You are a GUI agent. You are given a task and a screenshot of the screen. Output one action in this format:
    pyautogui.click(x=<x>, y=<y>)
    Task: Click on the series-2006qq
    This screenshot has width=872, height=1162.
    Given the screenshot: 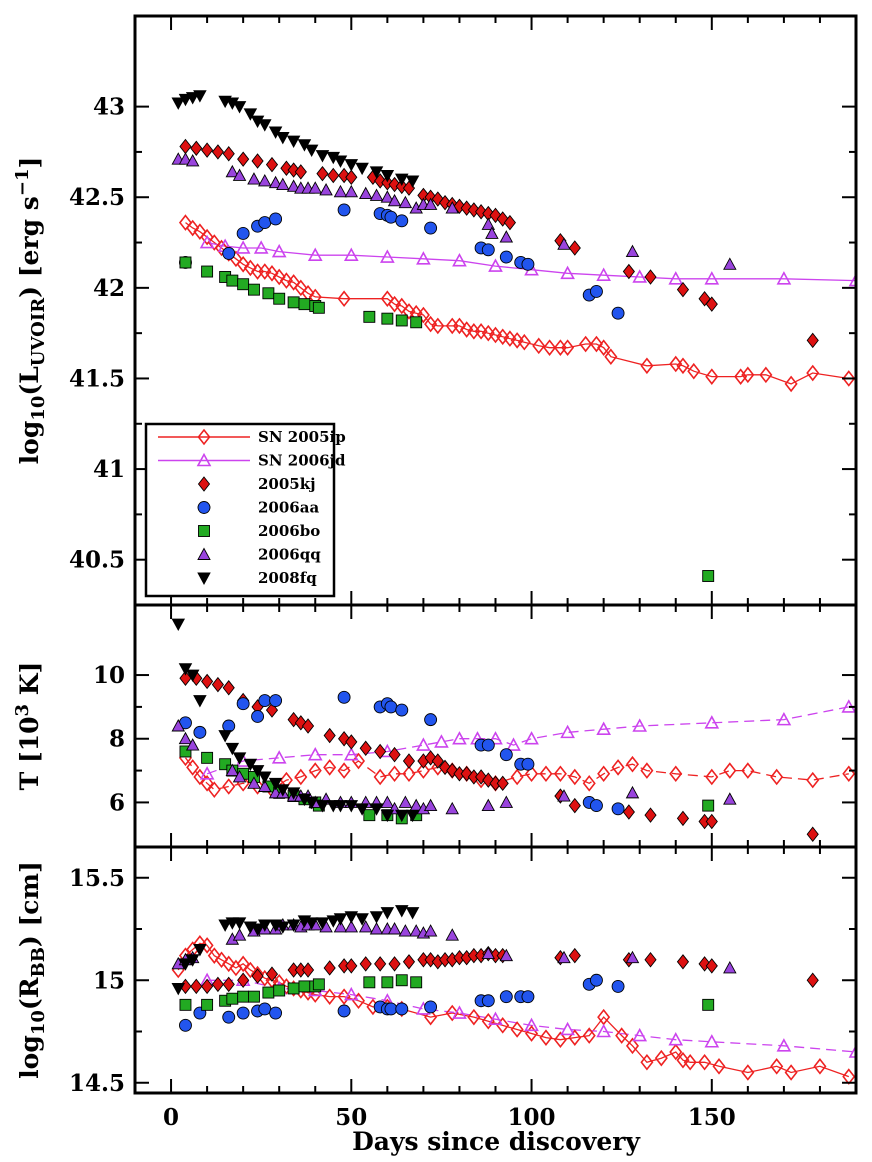 What is the action you would take?
    pyautogui.click(x=454, y=211)
    